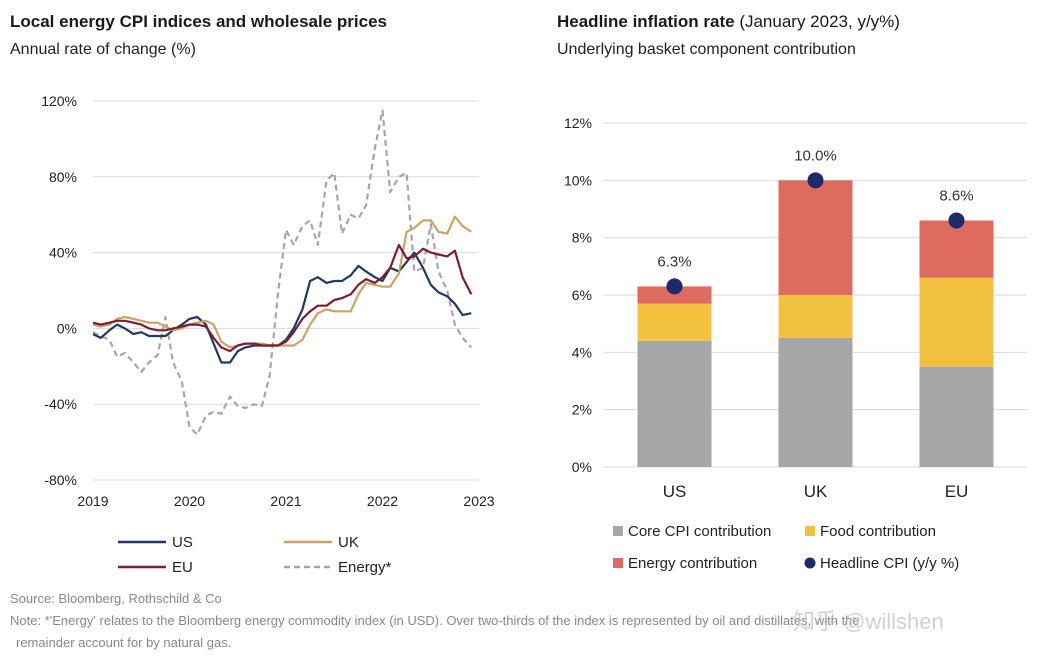 Image resolution: width=1059 pixels, height=662 pixels. What do you see at coordinates (582, 410) in the screenshot?
I see `bar-ytick-label: 2%` at bounding box center [582, 410].